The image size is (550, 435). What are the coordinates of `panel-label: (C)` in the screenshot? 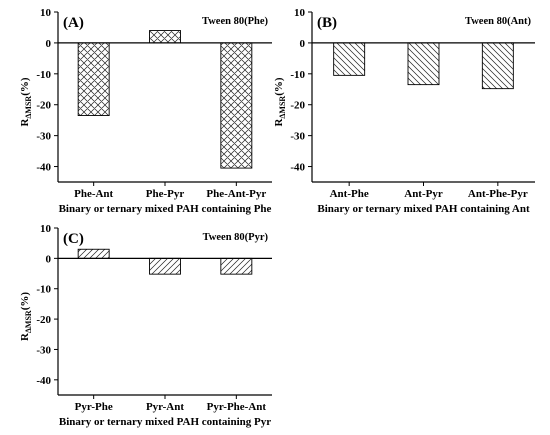 It's located at (73, 239).